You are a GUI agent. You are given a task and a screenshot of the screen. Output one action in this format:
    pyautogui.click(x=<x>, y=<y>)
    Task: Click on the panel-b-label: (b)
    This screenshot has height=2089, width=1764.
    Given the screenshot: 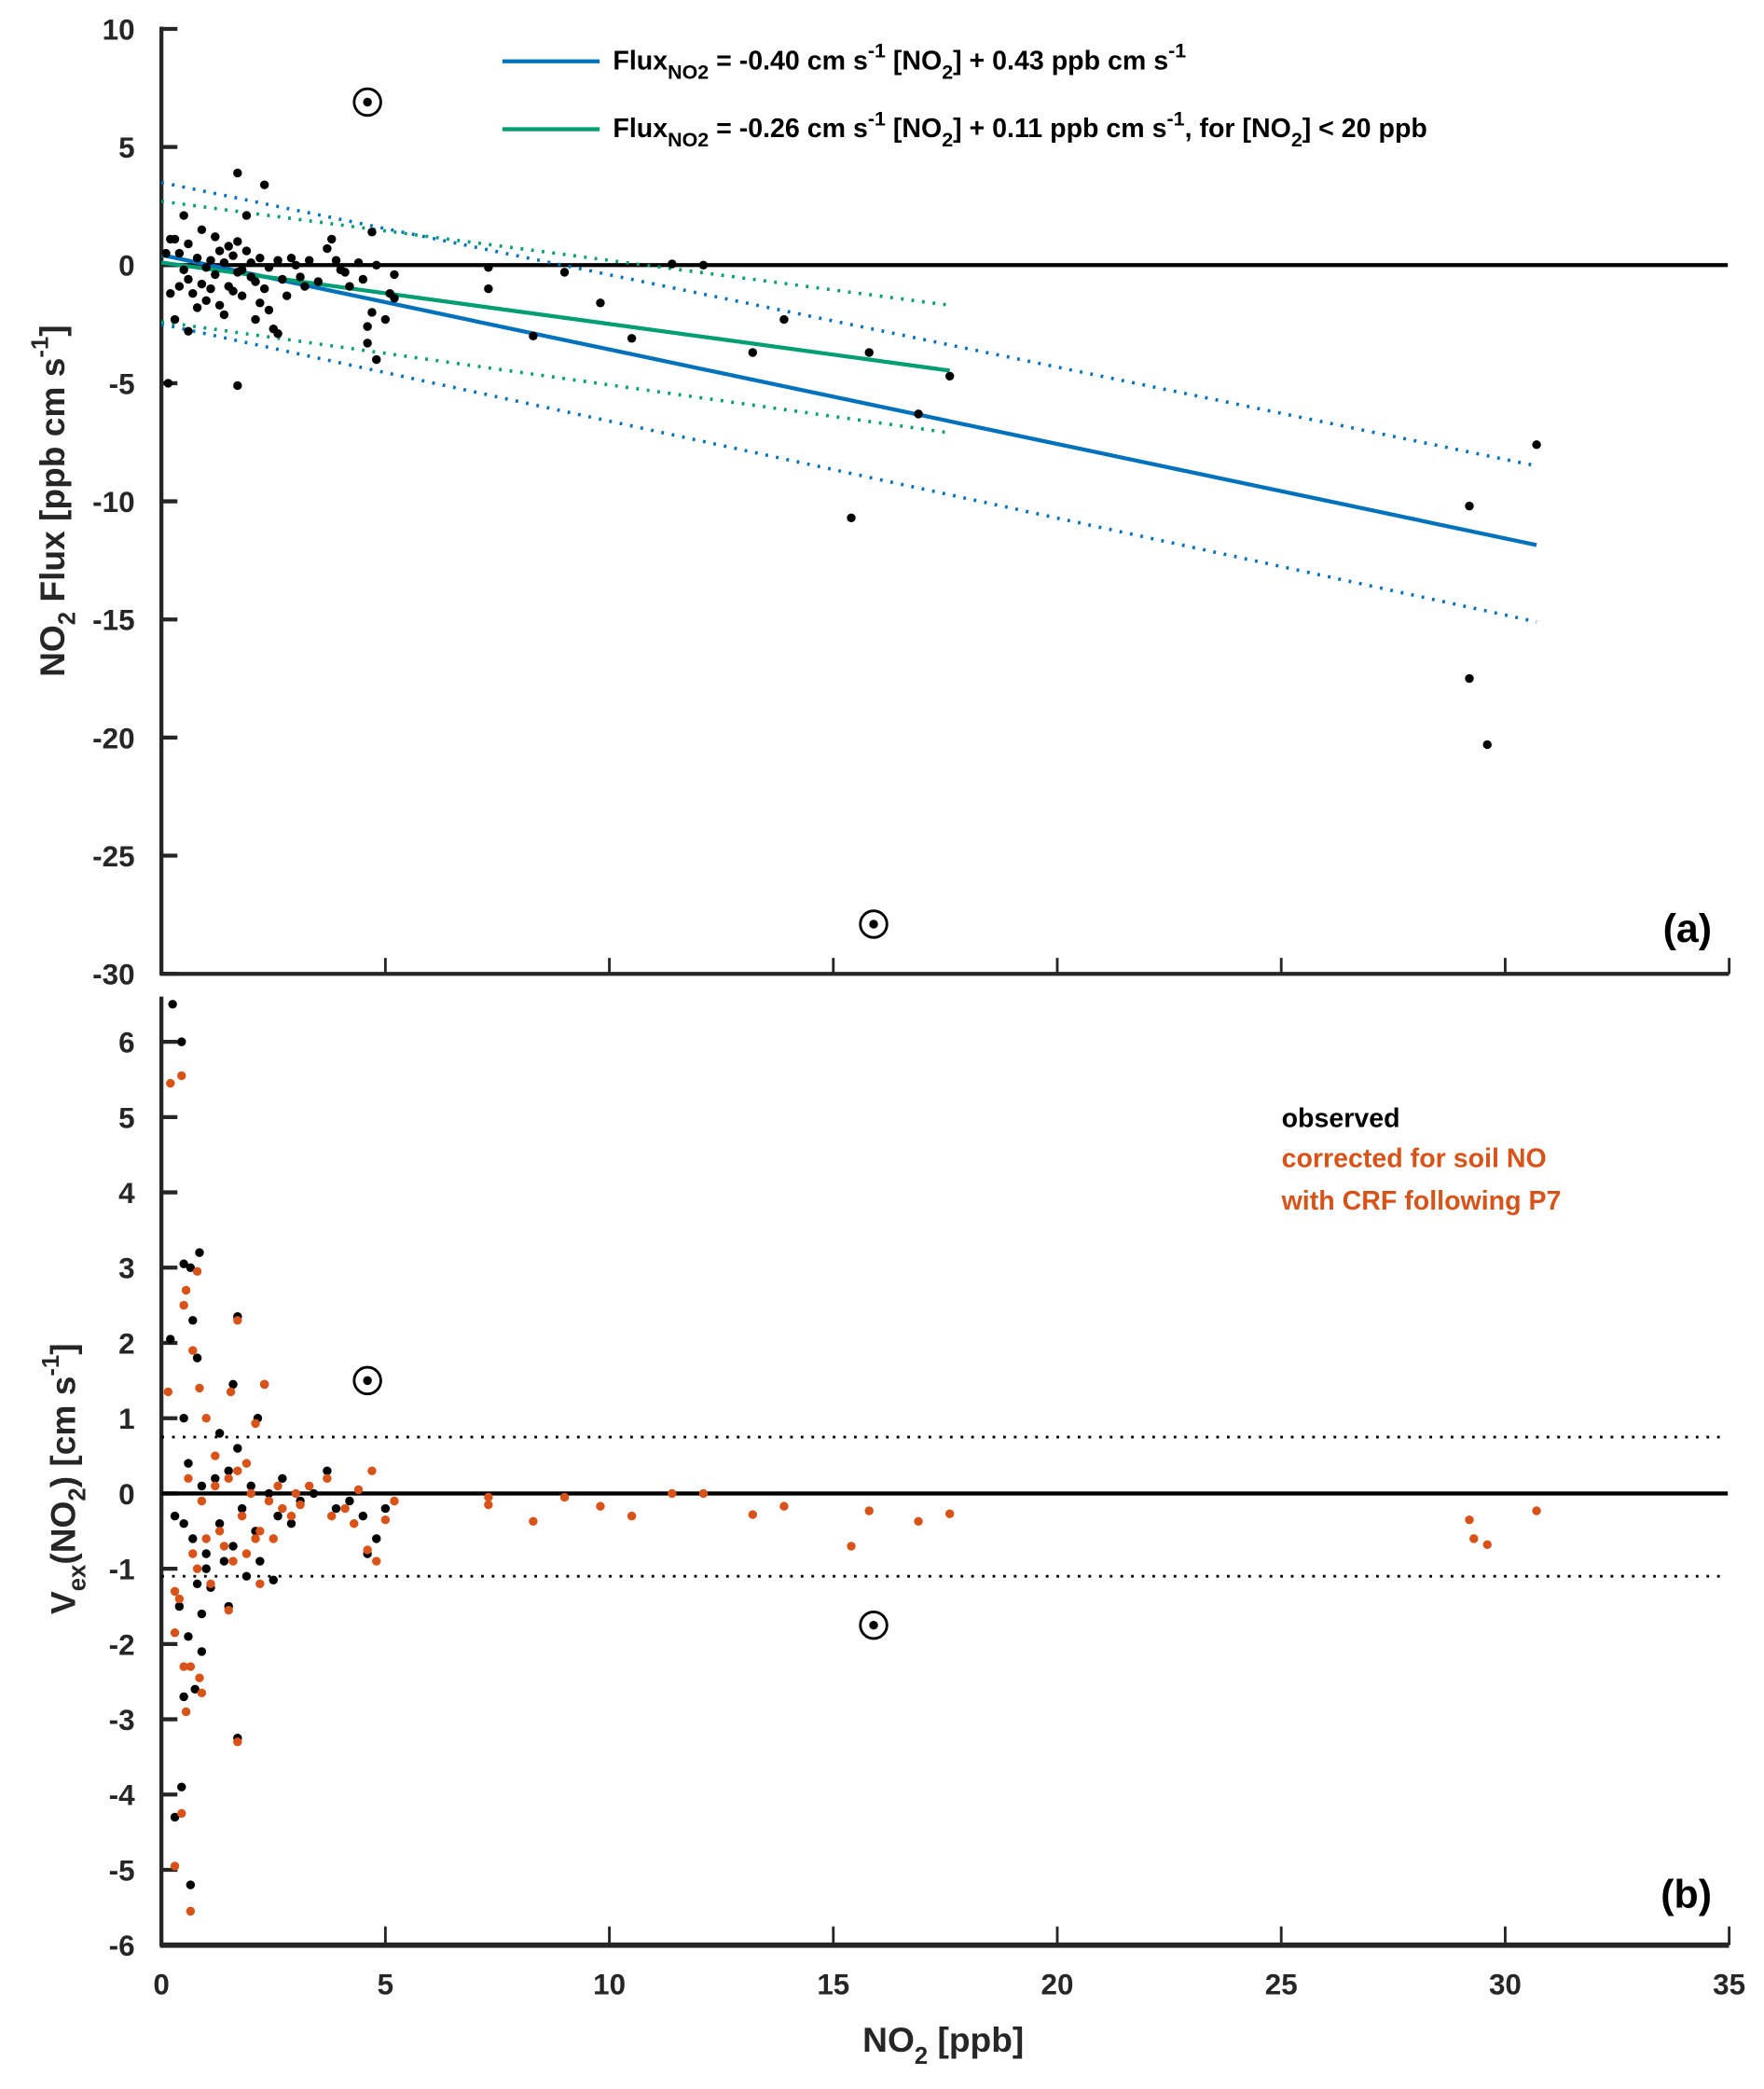 What is the action you would take?
    pyautogui.click(x=1686, y=1895)
    